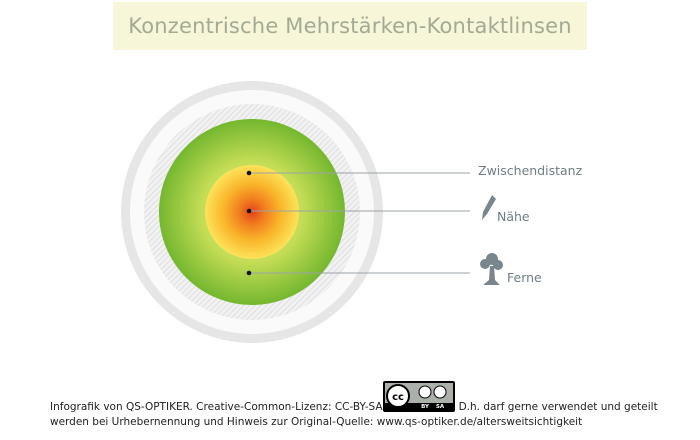 This screenshot has height=440, width=700. What do you see at coordinates (440, 392) in the screenshot?
I see `sa-icon` at bounding box center [440, 392].